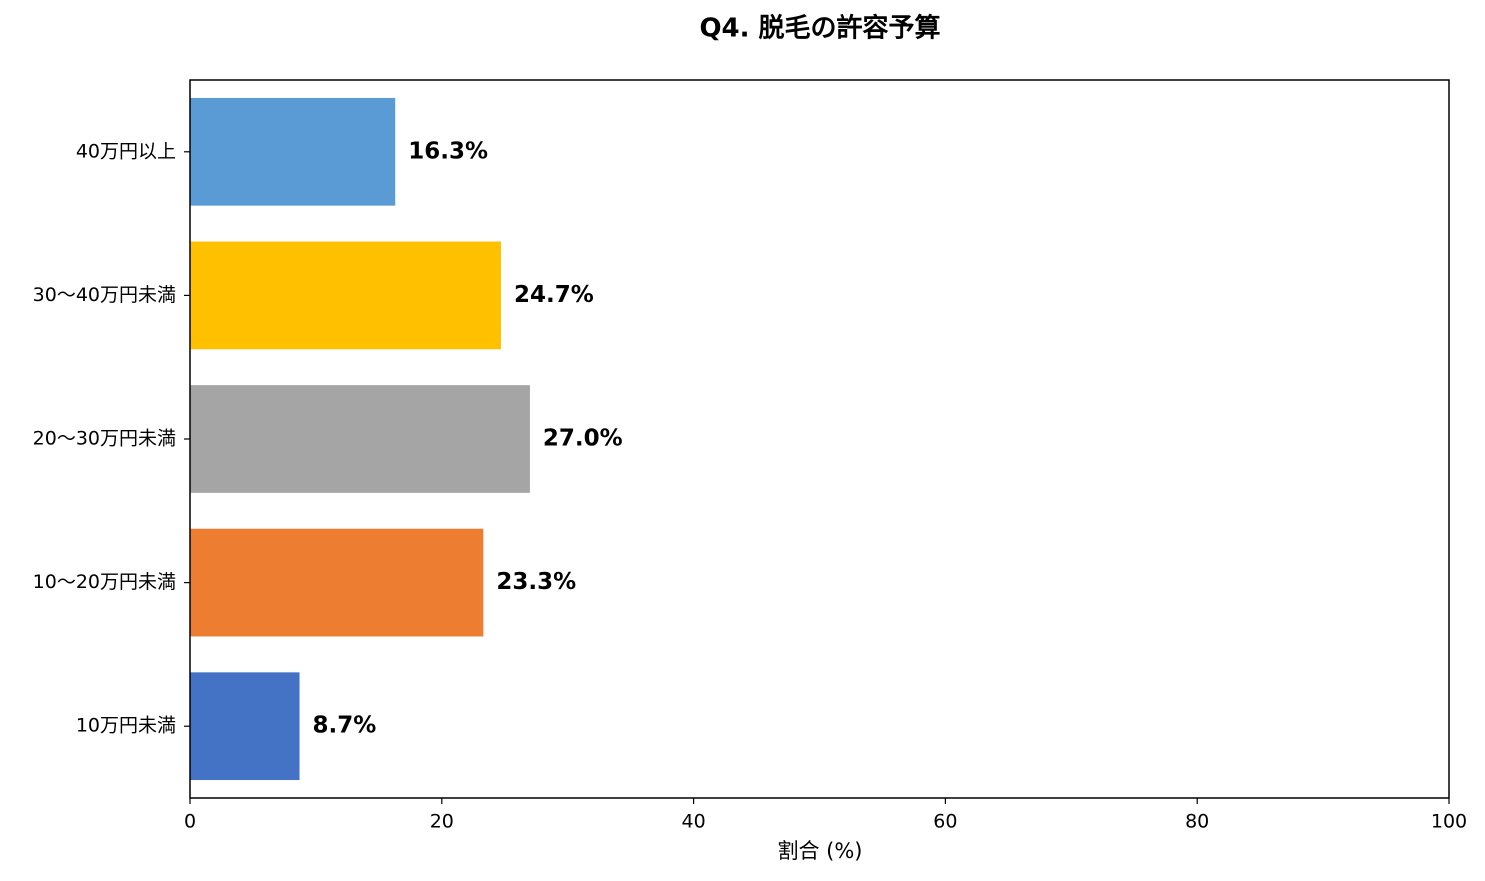 The image size is (1485, 881). Describe the element at coordinates (945, 822) in the screenshot. I see `x-tick-label: 60` at that location.